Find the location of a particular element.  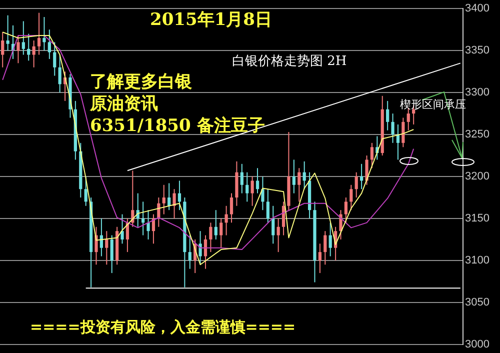

annotation: 了解更多白银 is located at coordinates (141, 82).